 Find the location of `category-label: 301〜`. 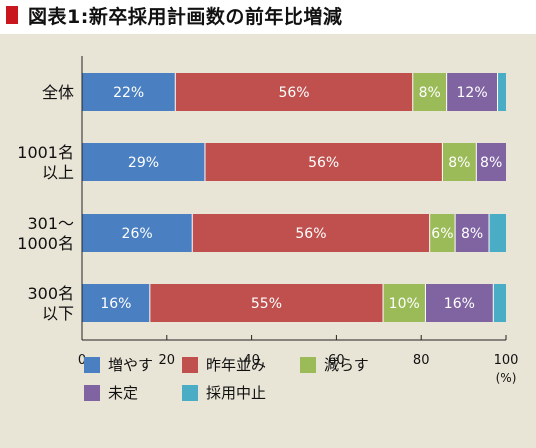

category-label: 301〜 is located at coordinates (50, 223).